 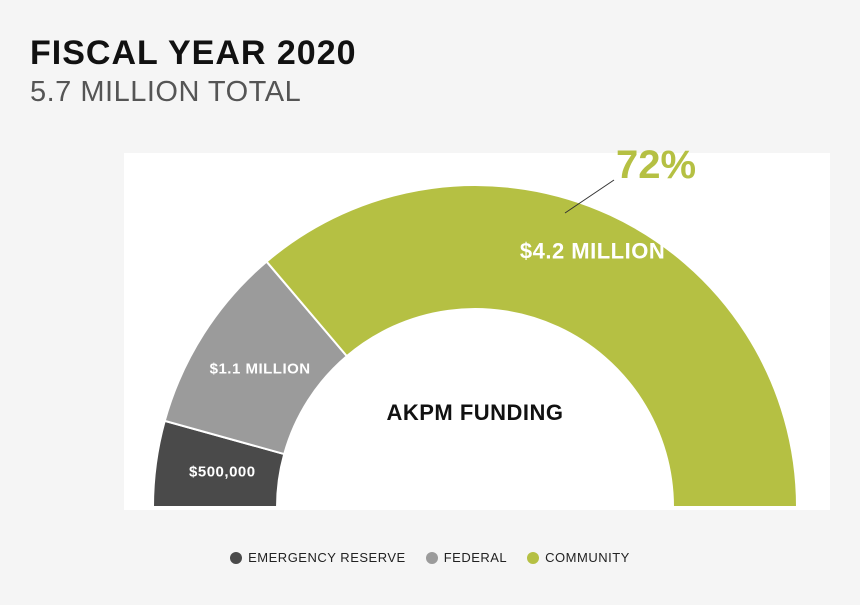 What do you see at coordinates (474, 412) in the screenshot?
I see `center-label: AKPM FUNDING` at bounding box center [474, 412].